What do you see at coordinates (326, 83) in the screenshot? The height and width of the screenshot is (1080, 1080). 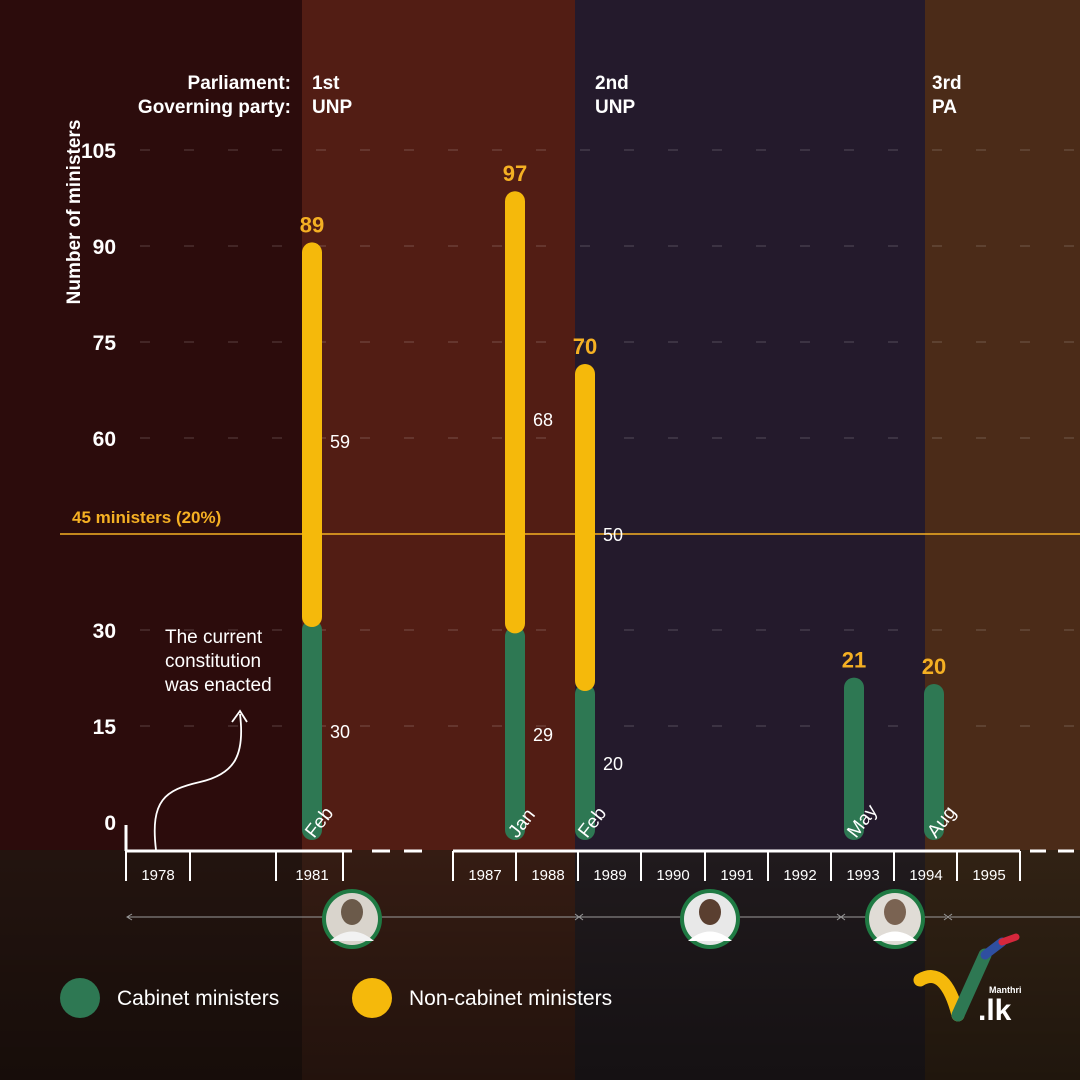 I see `parliament-1-name: 1st` at bounding box center [326, 83].